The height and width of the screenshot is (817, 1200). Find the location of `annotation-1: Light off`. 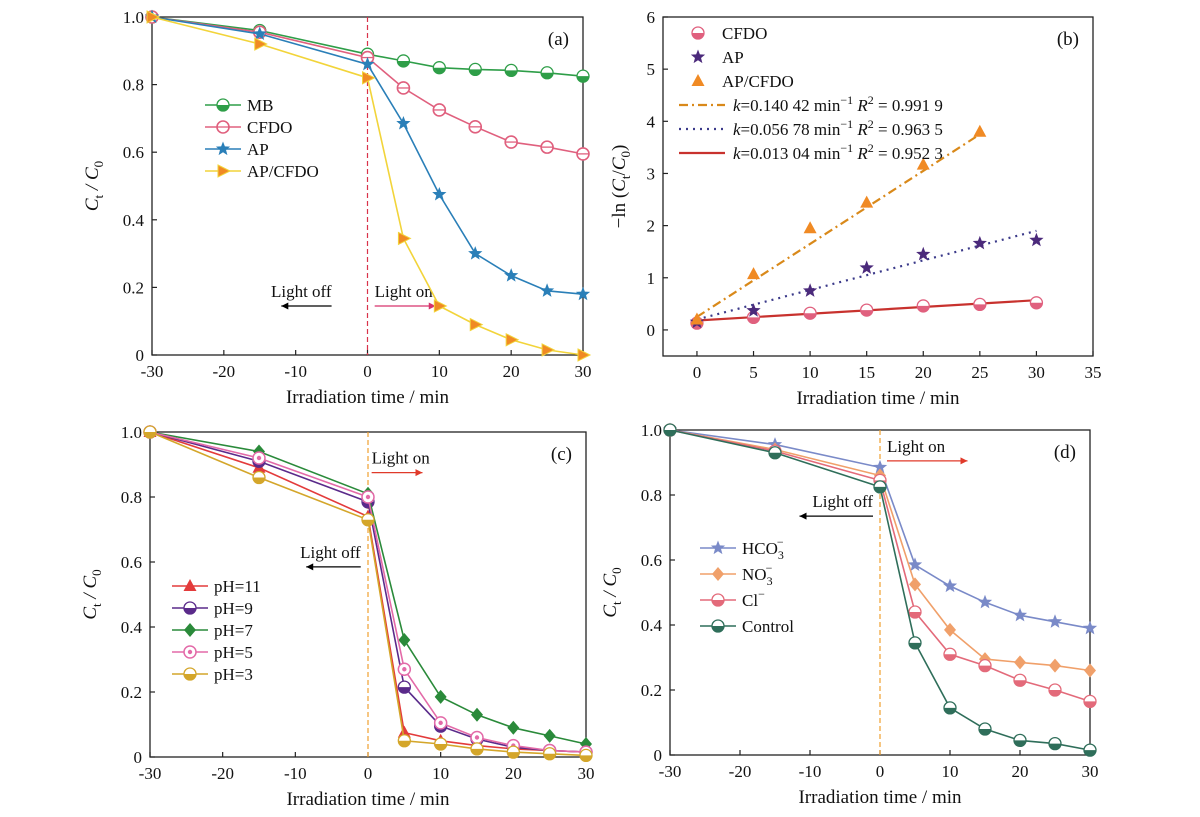

annotation-1: Light off is located at coordinates (836, 506).